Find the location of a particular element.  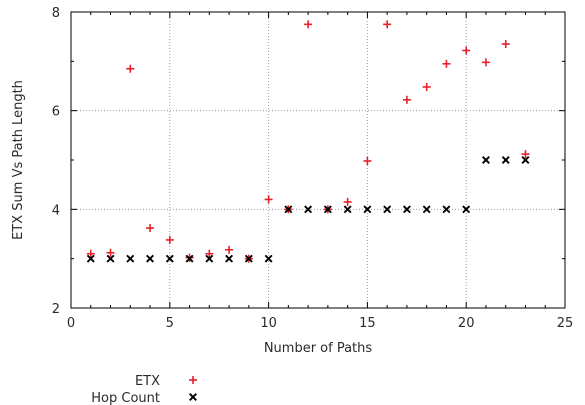

y-tick-label: 6 is located at coordinates (56, 112).